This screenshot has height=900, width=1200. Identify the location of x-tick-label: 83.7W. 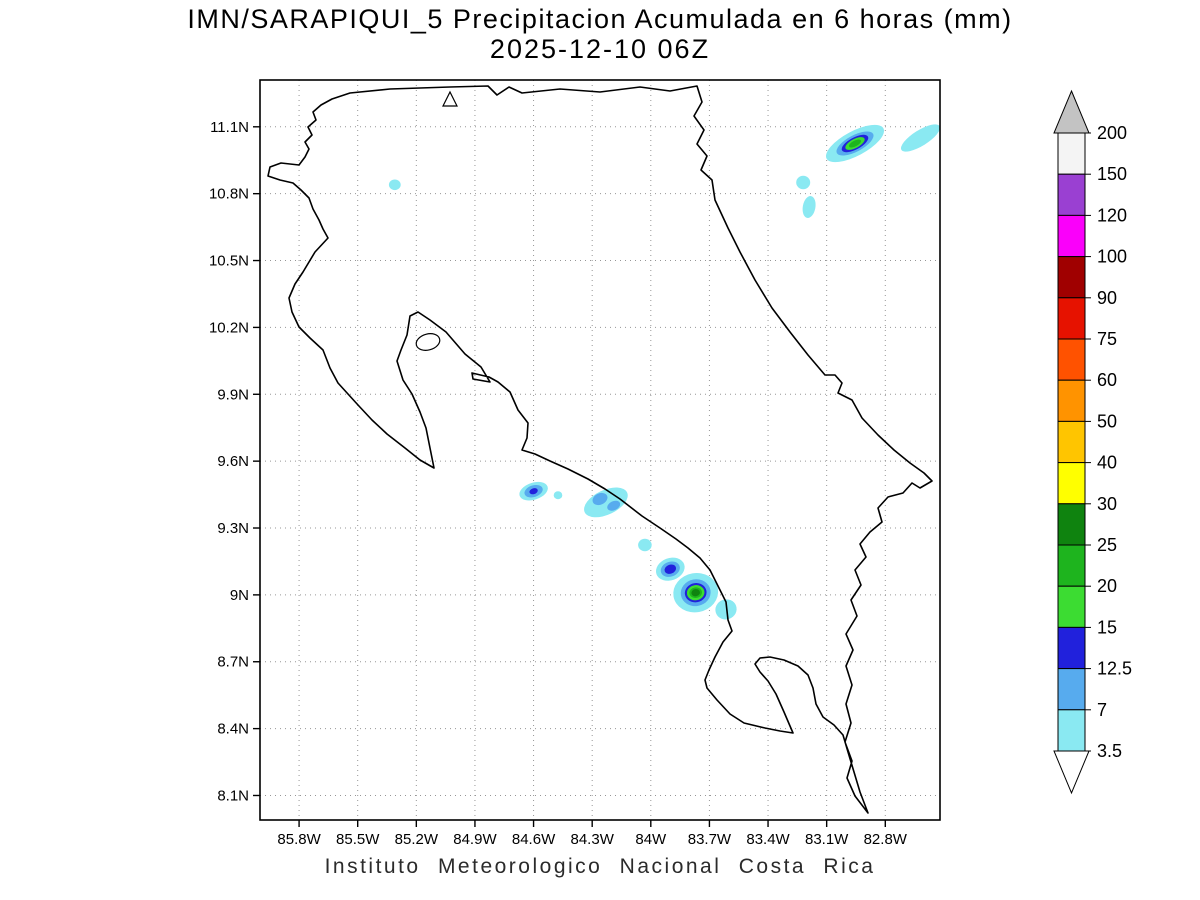
(710, 839).